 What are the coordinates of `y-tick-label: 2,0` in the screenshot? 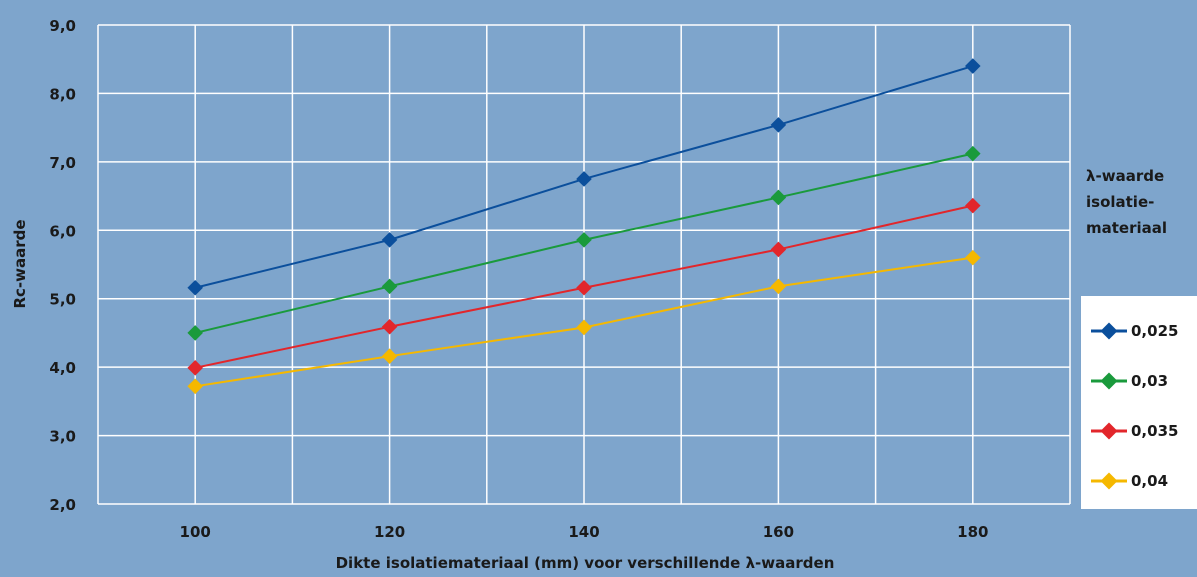 It's located at (62, 505).